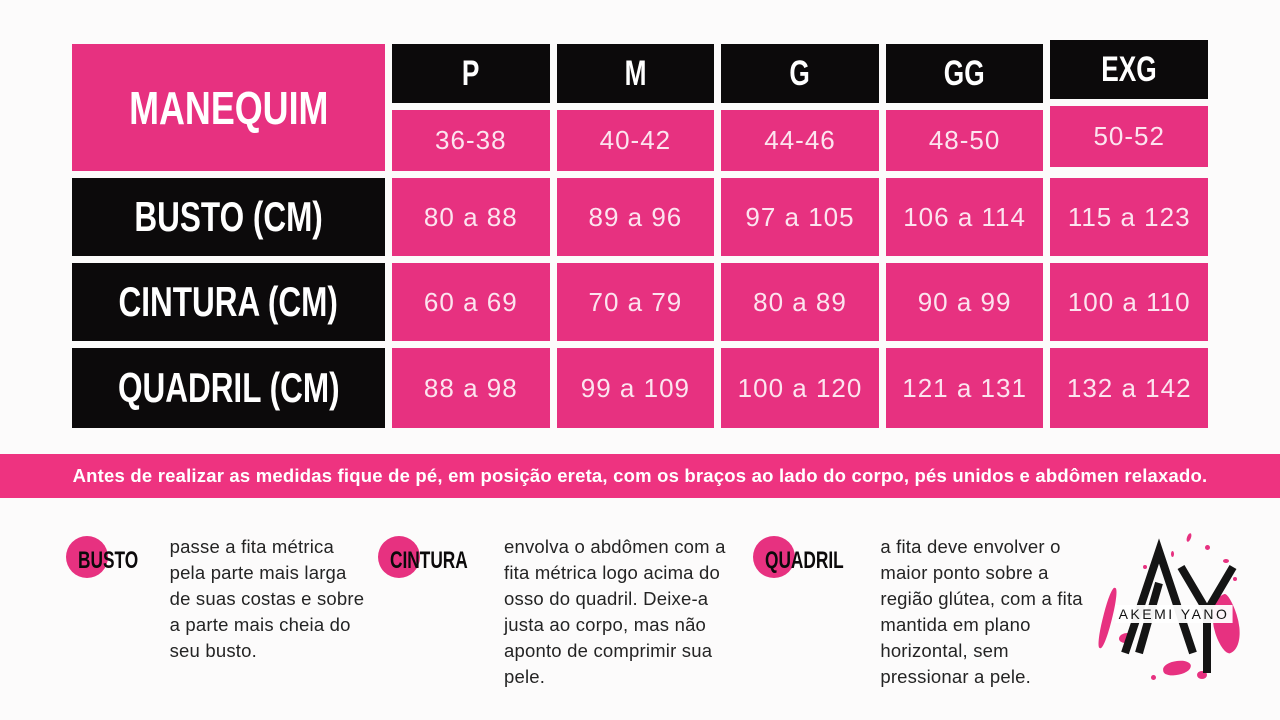 The image size is (1280, 720). I want to click on cintura-value-exg: 100 a 110, so click(1129, 302).